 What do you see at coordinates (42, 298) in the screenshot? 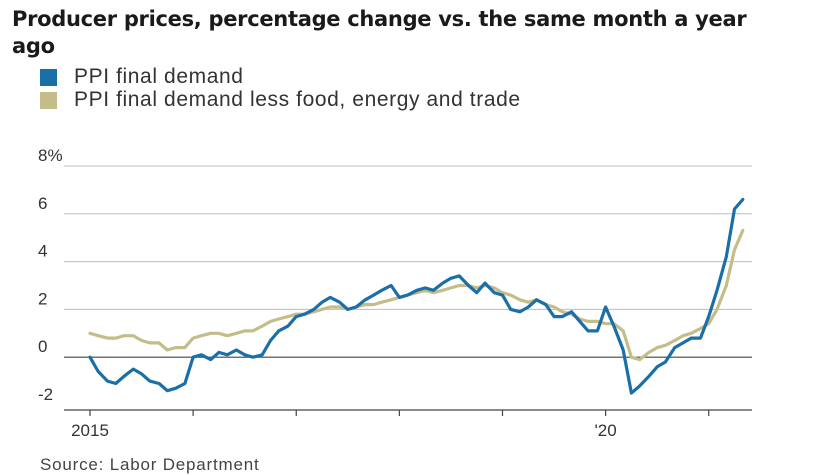
I see `y-tick-label-2: 2` at bounding box center [42, 298].